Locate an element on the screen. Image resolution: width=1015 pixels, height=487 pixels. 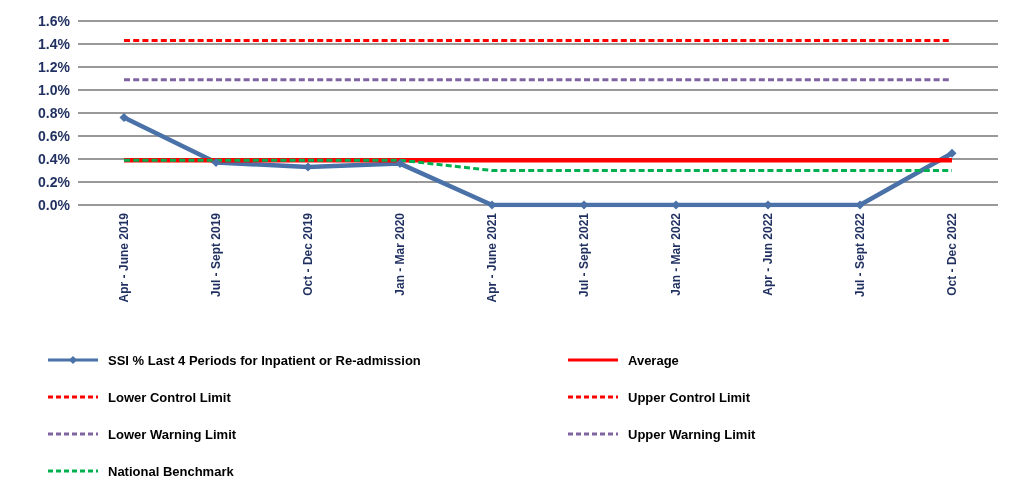
x-tick-label: Oct - Dec 2022 is located at coordinates (952, 254).